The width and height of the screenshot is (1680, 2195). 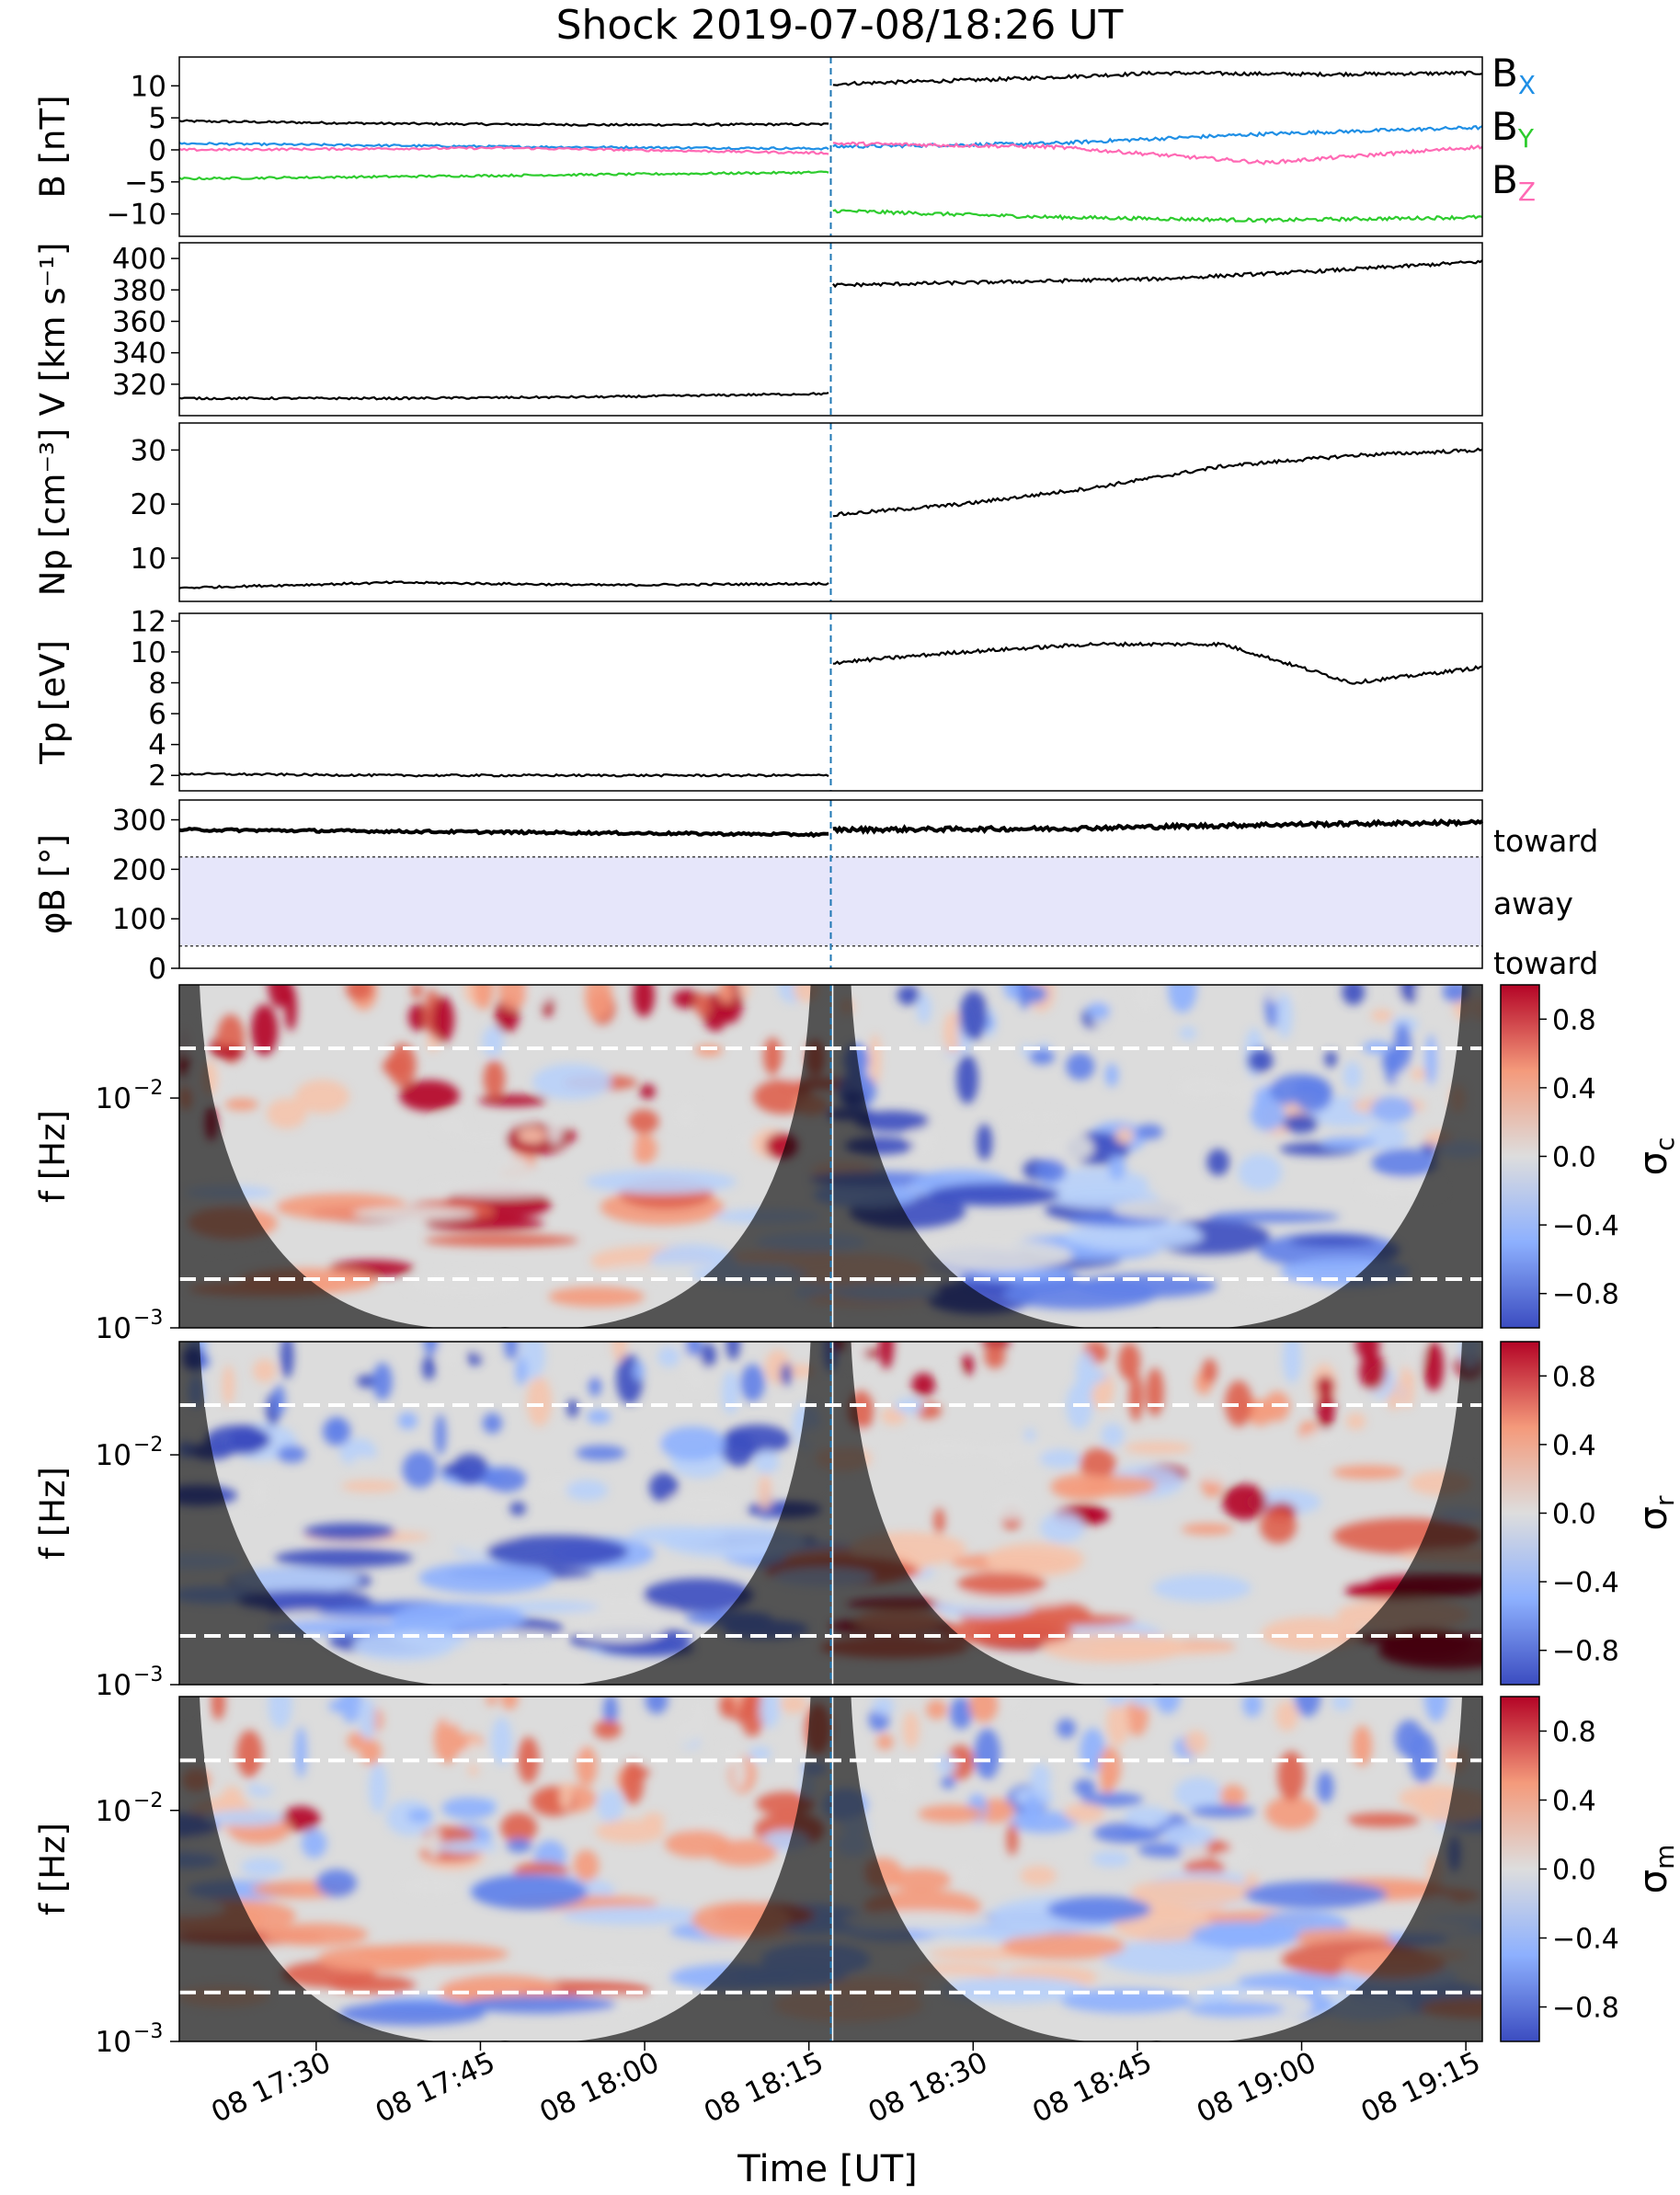 I want to click on y-tick-exponent: −2, so click(x=148, y=1445).